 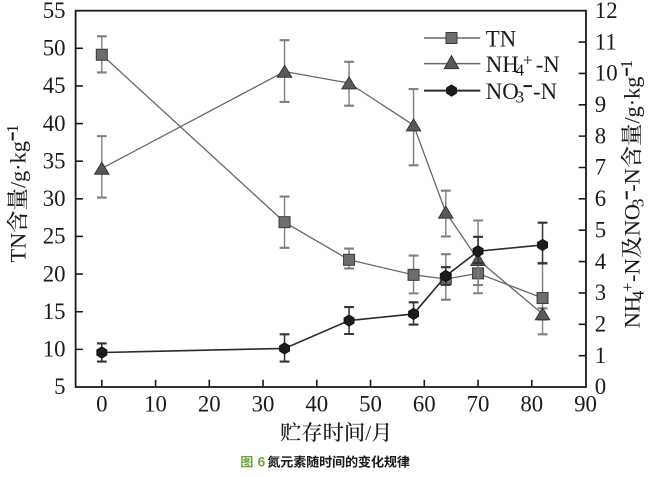 What do you see at coordinates (600, 104) in the screenshot?
I see `svg-text: 9` at bounding box center [600, 104].